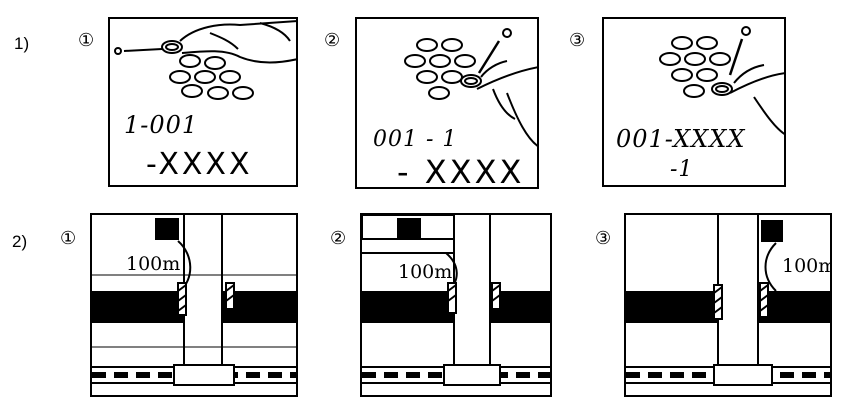 This screenshot has width=852, height=412. I want to click on row-1-label: 1), so click(22, 43).